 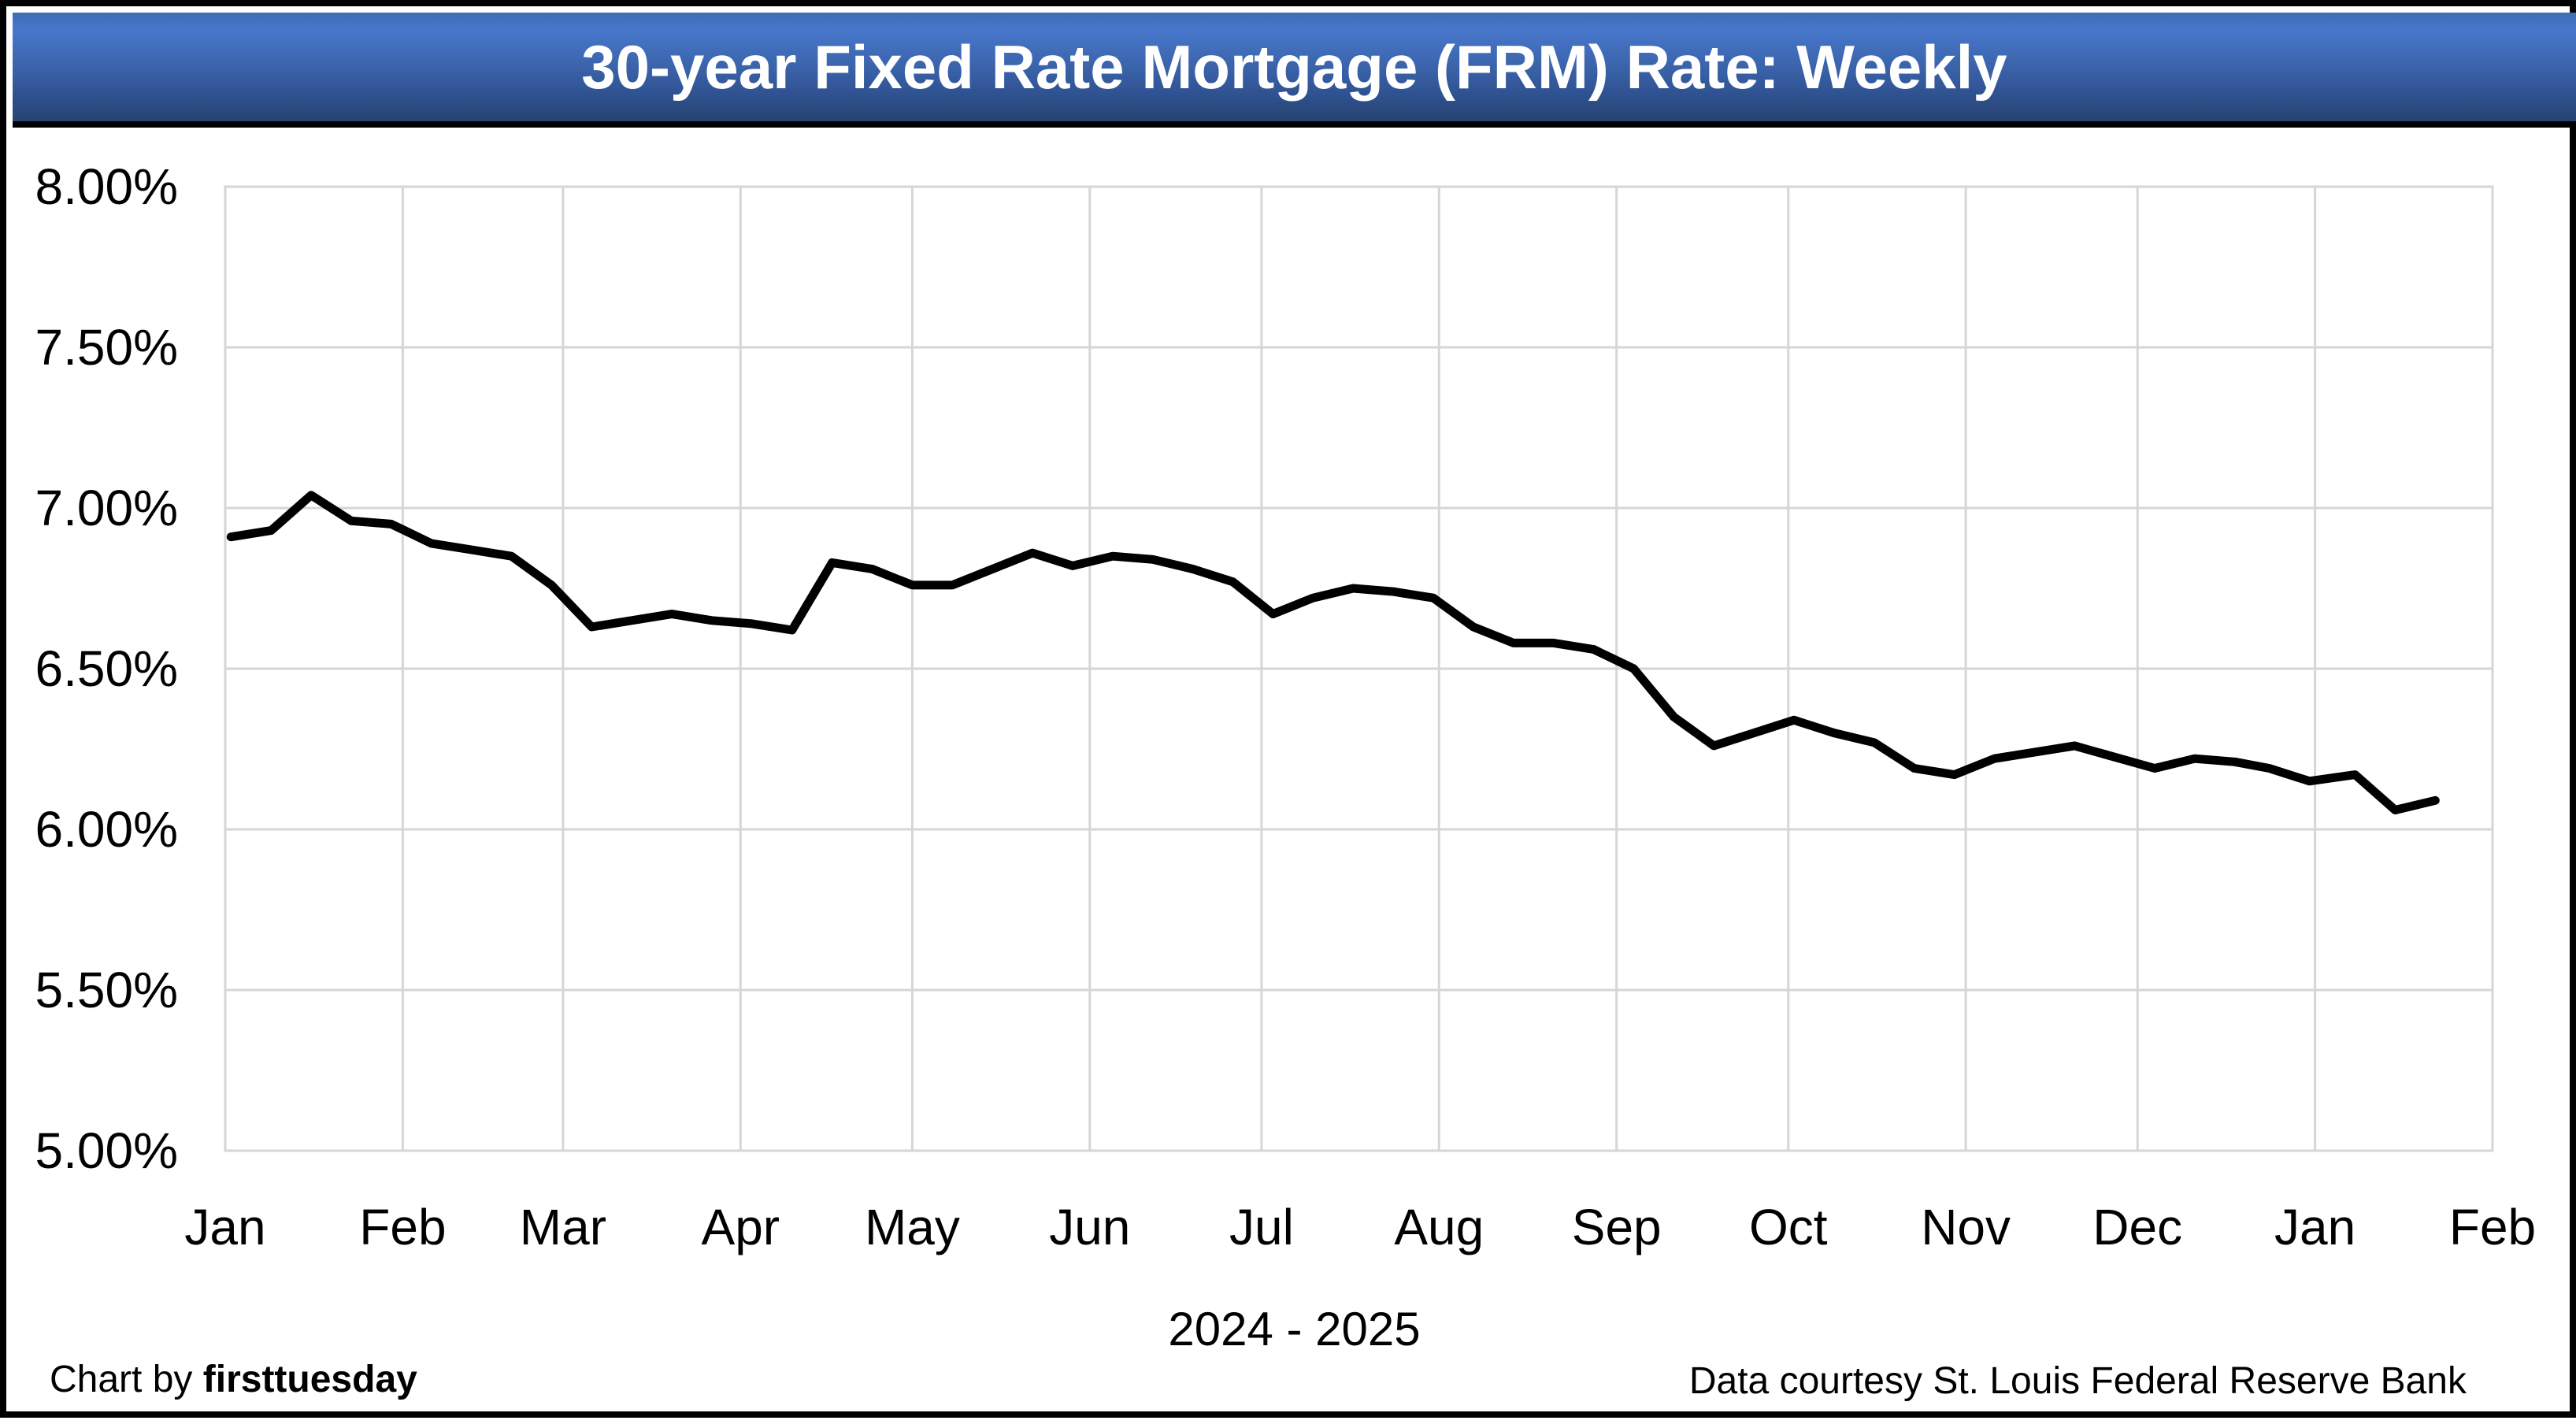 I want to click on x-axis-tick-label: Sep, so click(x=1616, y=1227).